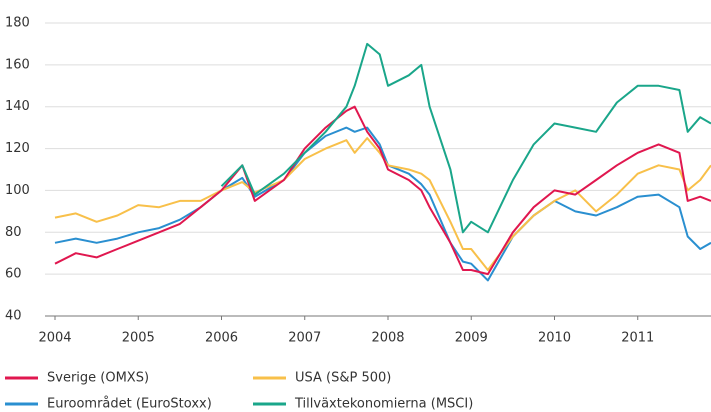 This screenshot has height=412, width=711. I want to click on x-tick-label: 2004, so click(54, 338).